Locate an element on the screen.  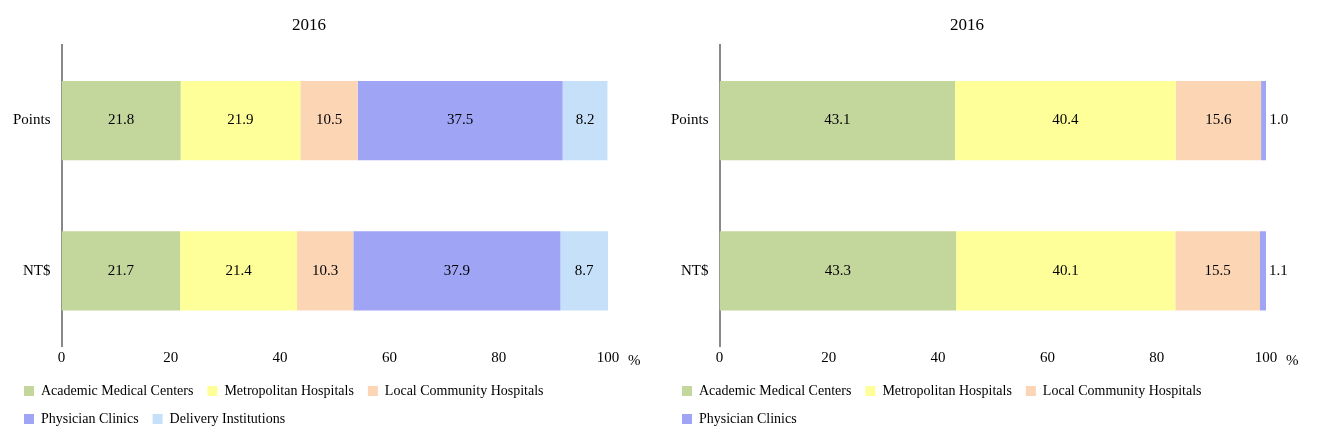
data-label: 43.3 is located at coordinates (837, 269).